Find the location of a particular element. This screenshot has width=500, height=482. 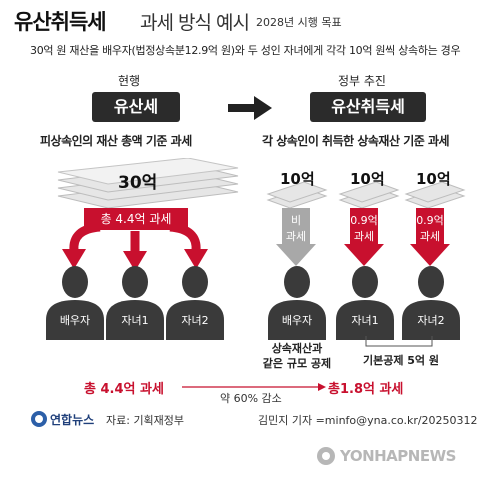

money-amount-child2: 10억 is located at coordinates (433, 179).